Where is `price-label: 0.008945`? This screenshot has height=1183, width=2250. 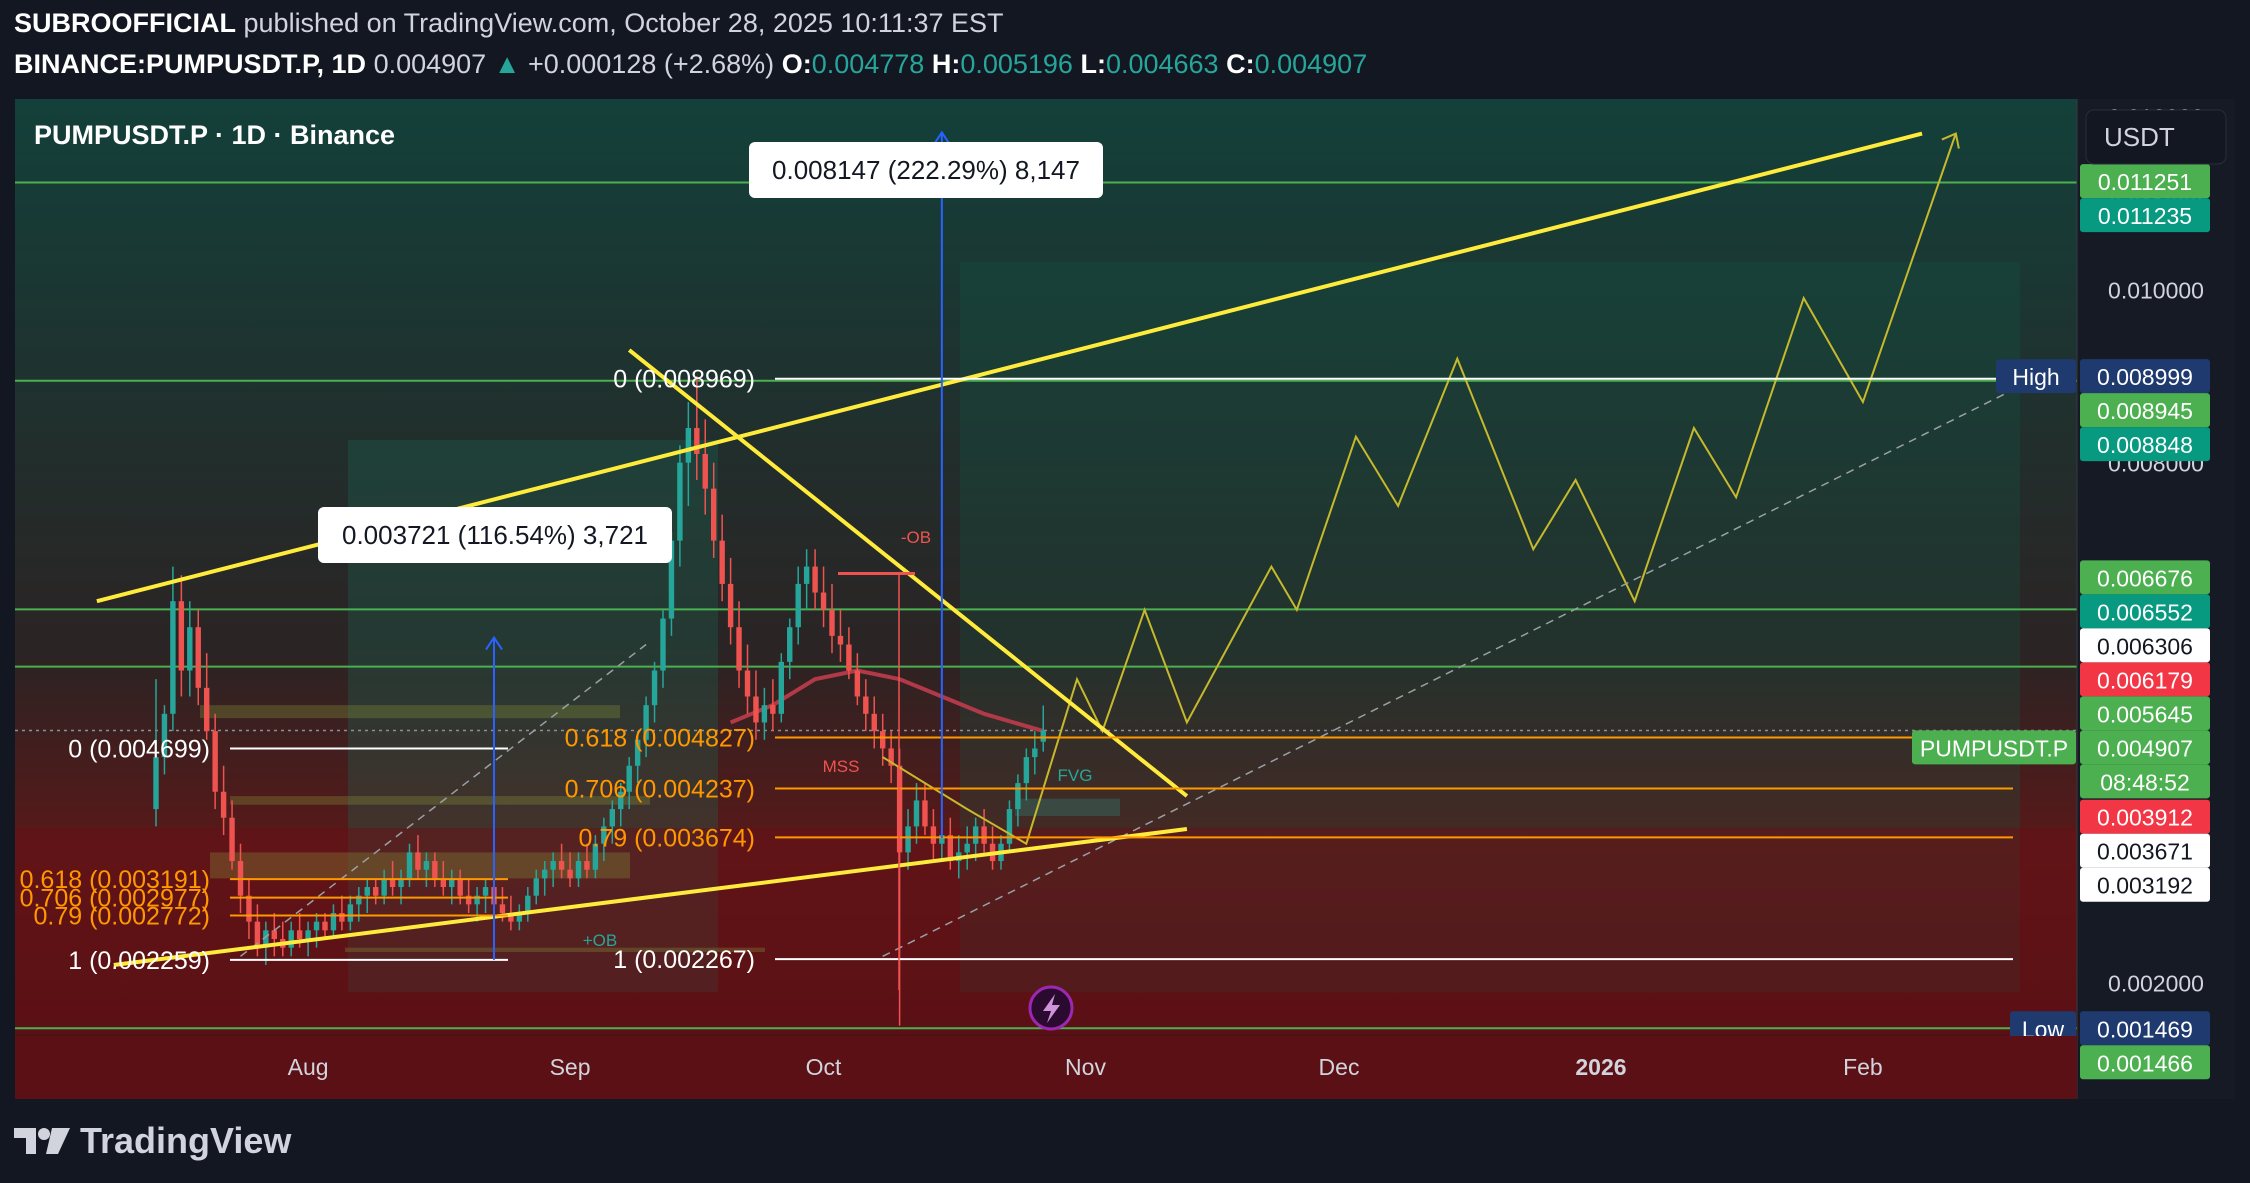
price-label: 0.008945 is located at coordinates (2145, 410).